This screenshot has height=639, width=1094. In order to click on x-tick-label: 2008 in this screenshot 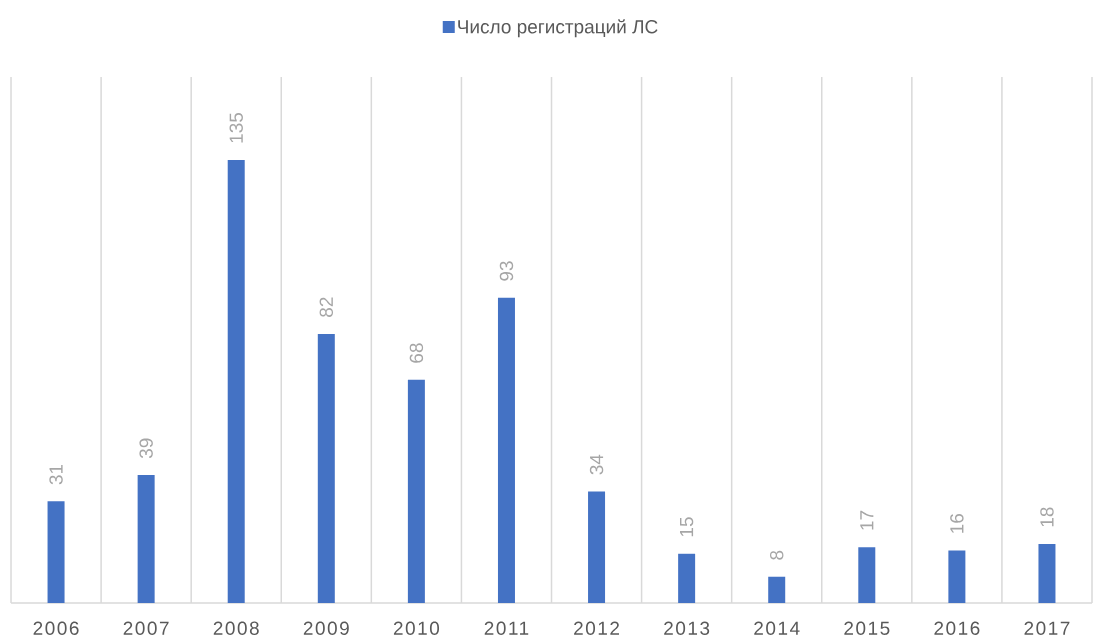, I will do `click(236, 628)`.